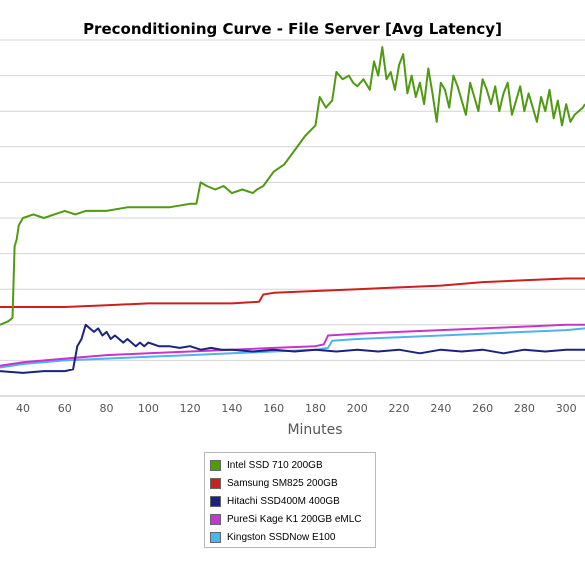  I want to click on series-line-hitachi-ssd400m-400gb, so click(292, 348).